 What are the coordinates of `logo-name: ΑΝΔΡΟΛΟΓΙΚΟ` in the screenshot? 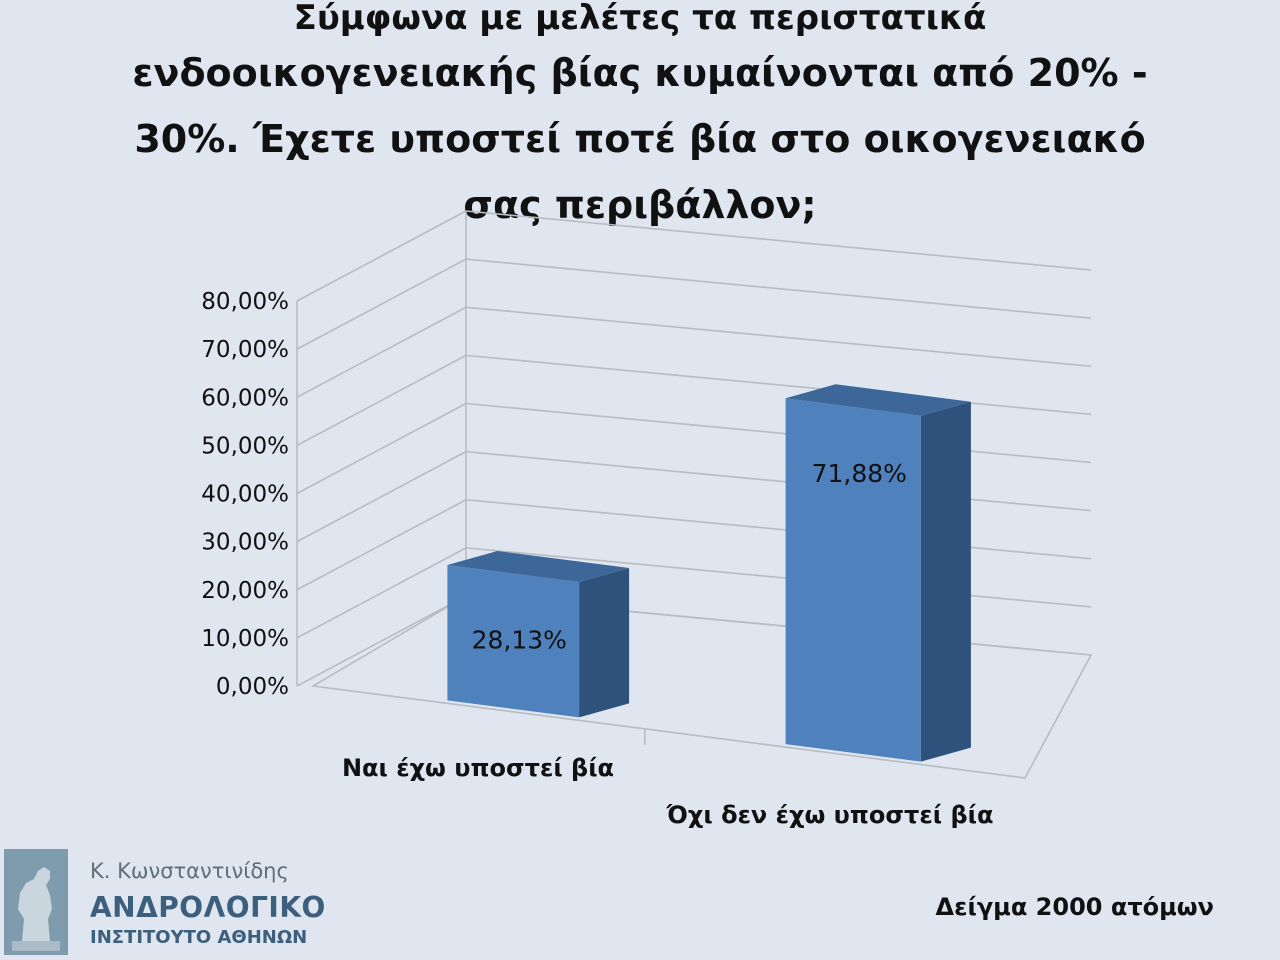 It's located at (208, 907).